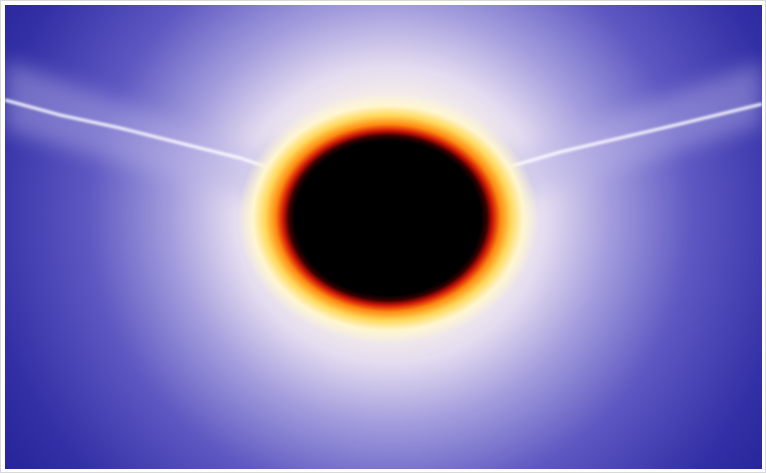 The width and height of the screenshot is (766, 473). What do you see at coordinates (138, 134) in the screenshot?
I see `left-filament` at bounding box center [138, 134].